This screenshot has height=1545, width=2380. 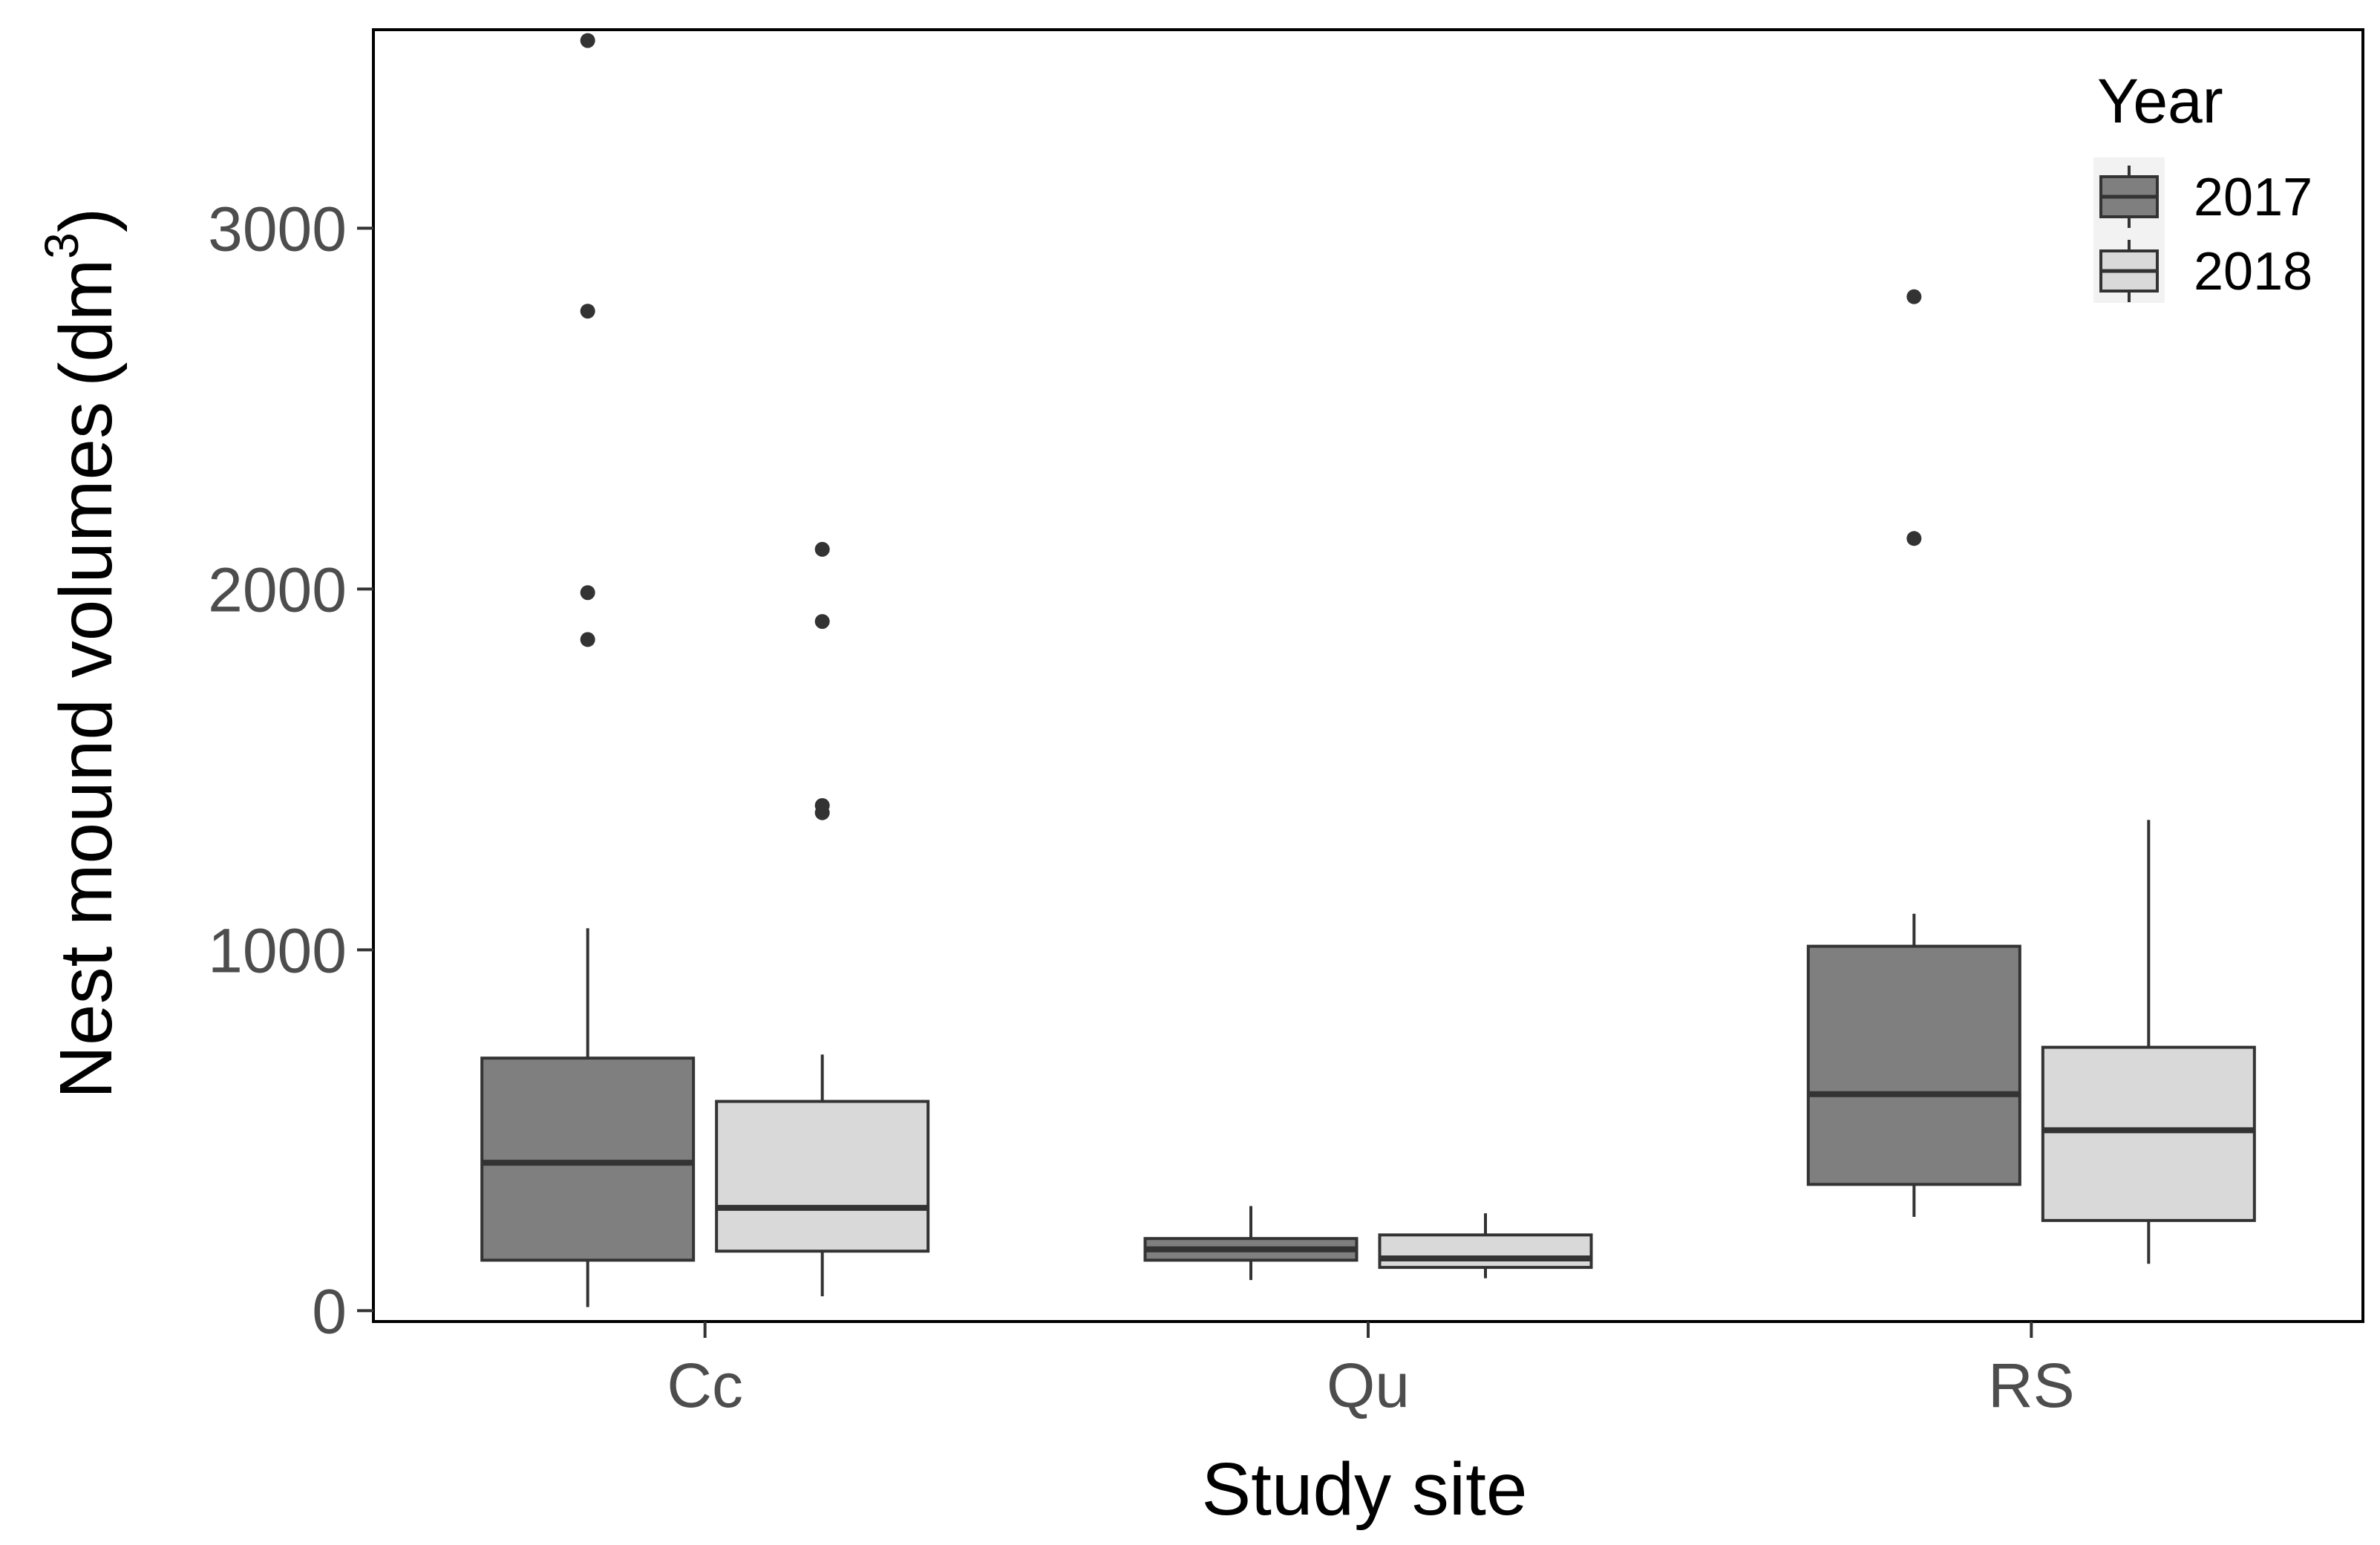 What do you see at coordinates (1913, 753) in the screenshot?
I see `box-RS-2017` at bounding box center [1913, 753].